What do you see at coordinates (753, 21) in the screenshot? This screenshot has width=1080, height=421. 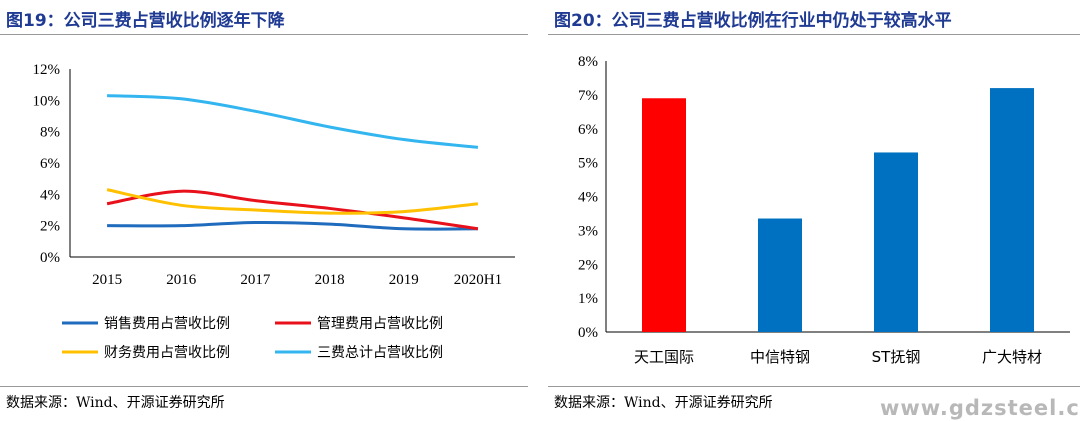 I see `right-figure-title: 图20：公司三费占营收比例在行业中仍处于较高水平` at bounding box center [753, 21].